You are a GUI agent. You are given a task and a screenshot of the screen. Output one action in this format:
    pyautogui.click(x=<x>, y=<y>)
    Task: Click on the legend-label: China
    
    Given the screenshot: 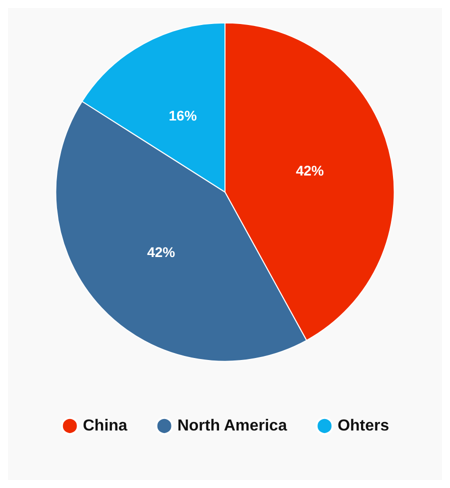 What is the action you would take?
    pyautogui.click(x=105, y=426)
    